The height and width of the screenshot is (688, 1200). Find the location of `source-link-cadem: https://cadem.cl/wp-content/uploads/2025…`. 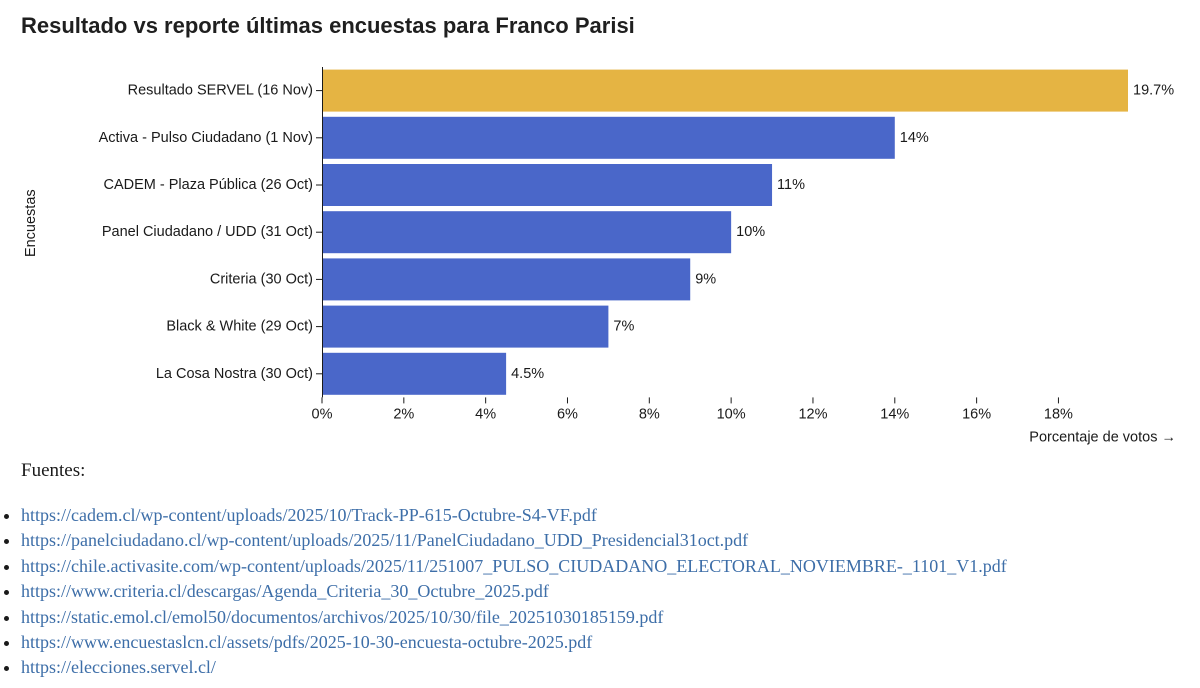

source-link-cadem: https://cadem.cl/wp-content/uploads/2025… is located at coordinates (309, 515).